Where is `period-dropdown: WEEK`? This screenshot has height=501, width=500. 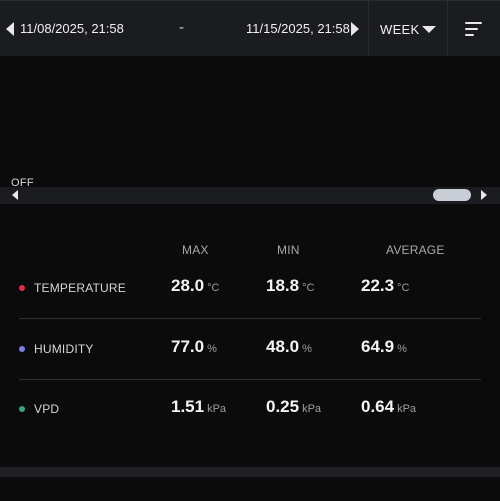
period-dropdown: WEEK is located at coordinates (408, 29).